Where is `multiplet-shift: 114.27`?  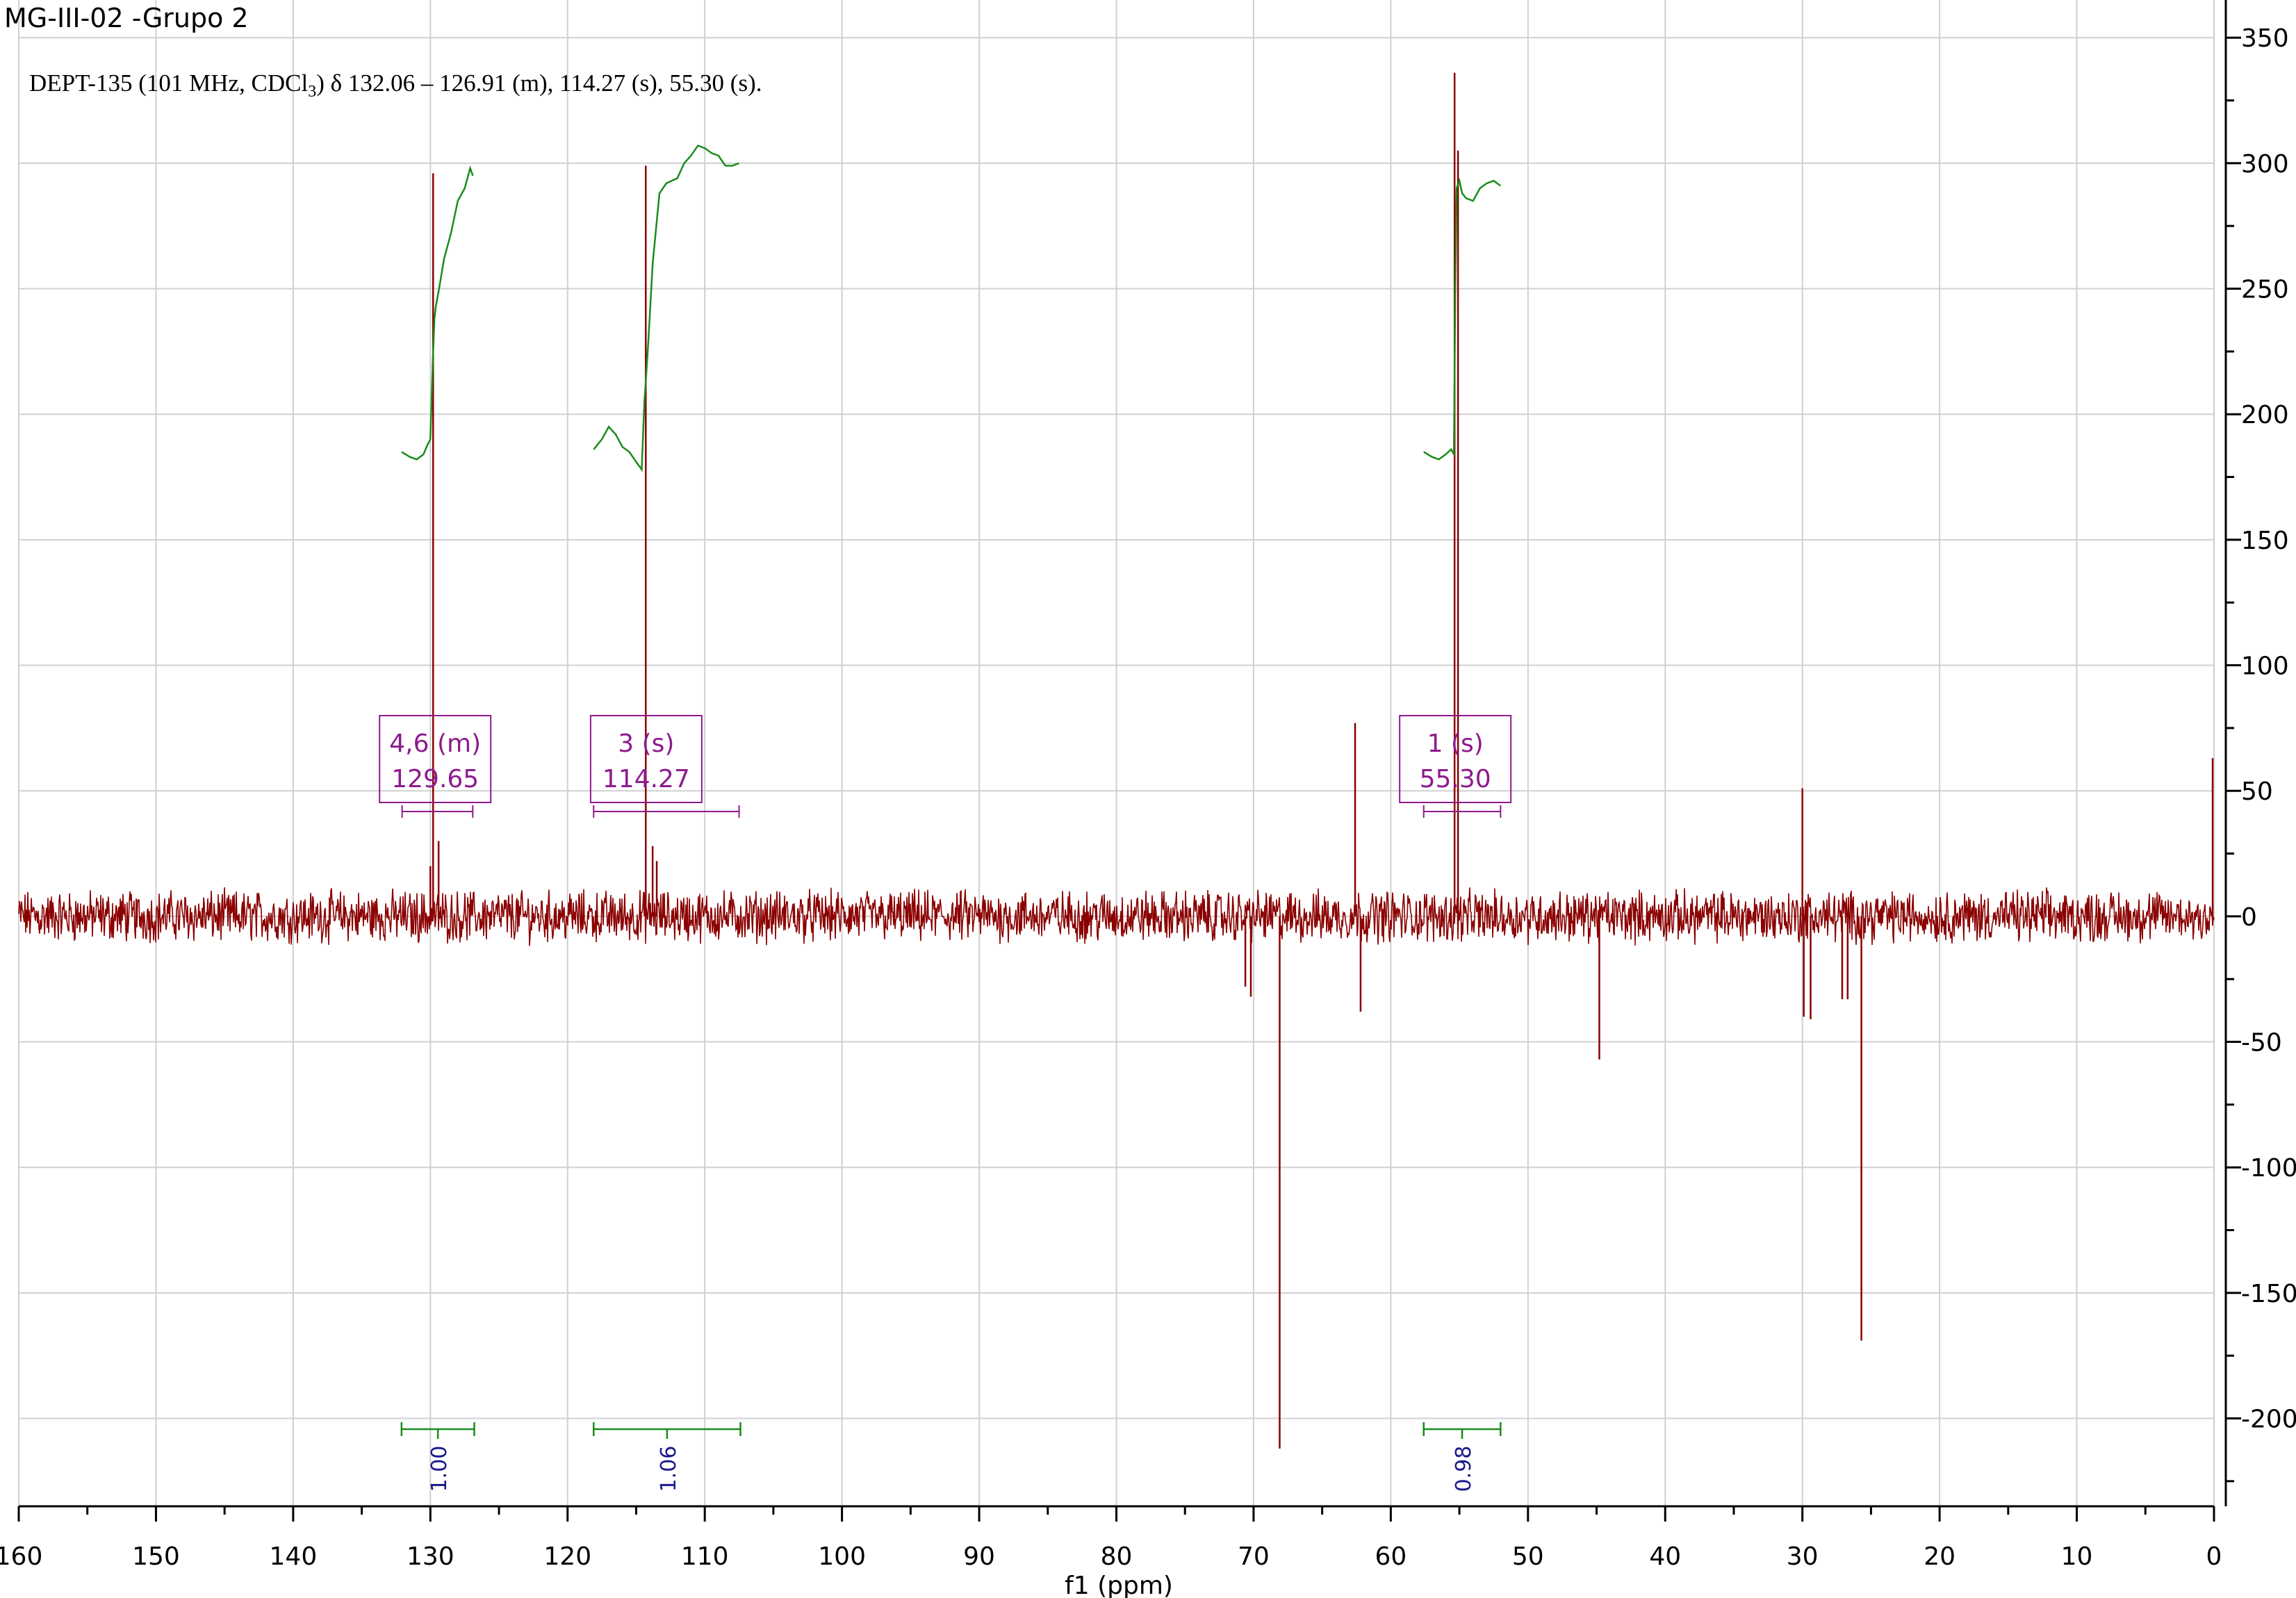 multiplet-shift: 114.27 is located at coordinates (646, 779).